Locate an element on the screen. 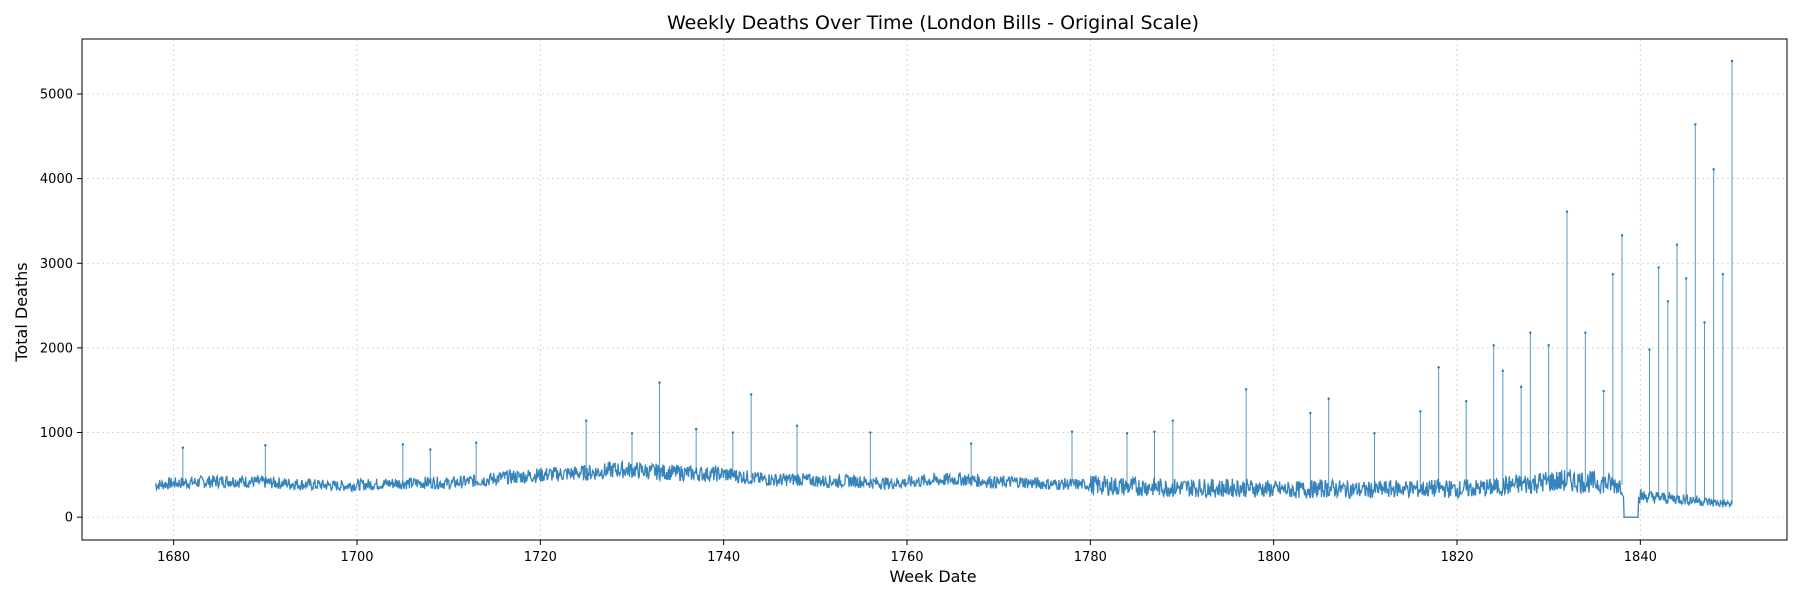 This screenshot has width=1800, height=600. x-tick-label: 1700 is located at coordinates (356, 557).